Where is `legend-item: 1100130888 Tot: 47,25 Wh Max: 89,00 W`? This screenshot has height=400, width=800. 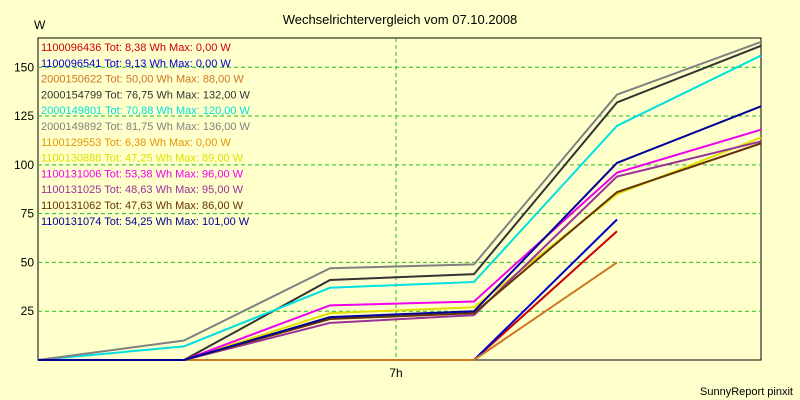 legend-item: 1100130888 Tot: 47,25 Wh Max: 89,00 W is located at coordinates (142, 159).